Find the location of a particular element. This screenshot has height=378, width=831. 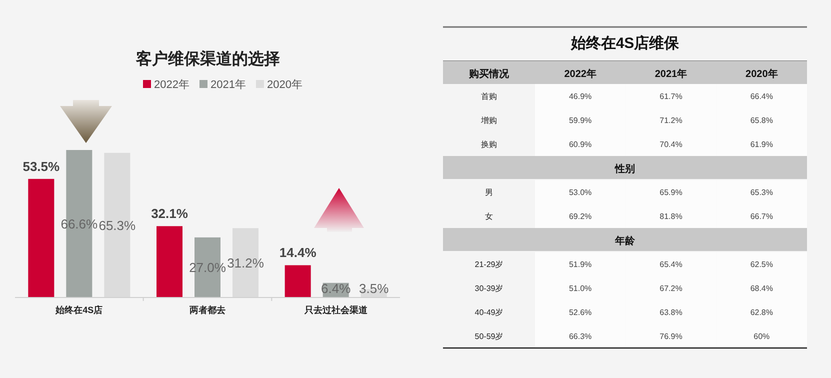

y-axis-title: 购买情况 is located at coordinates (489, 74).